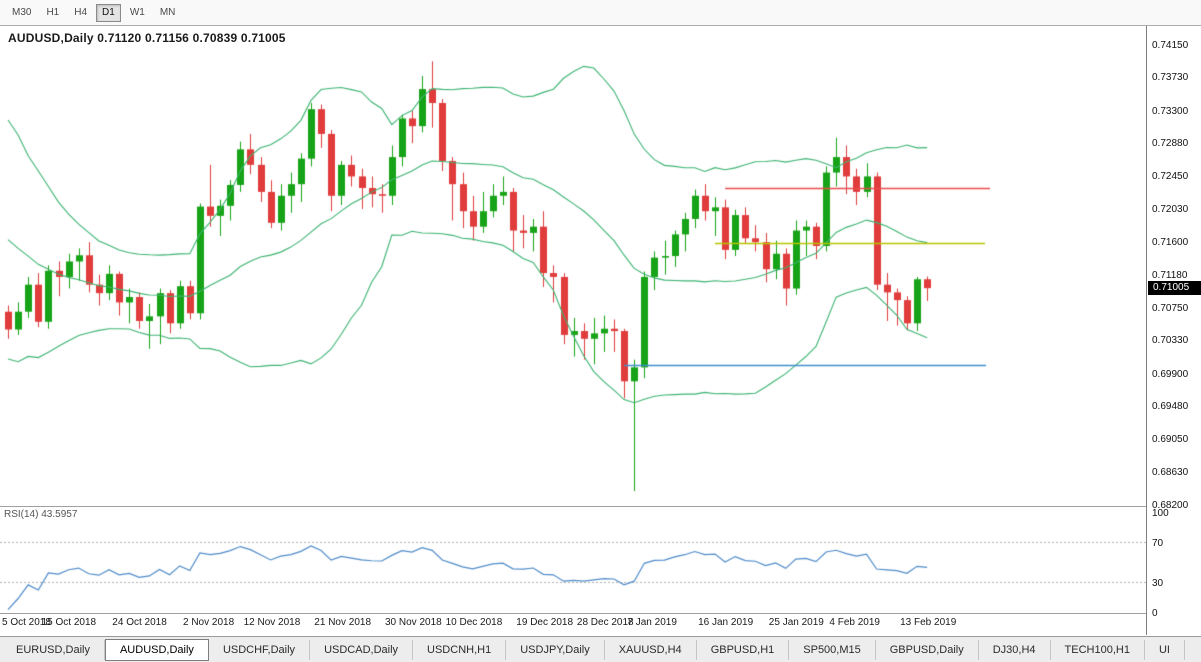  I want to click on timeframe-button-mn: MN, so click(167, 12).